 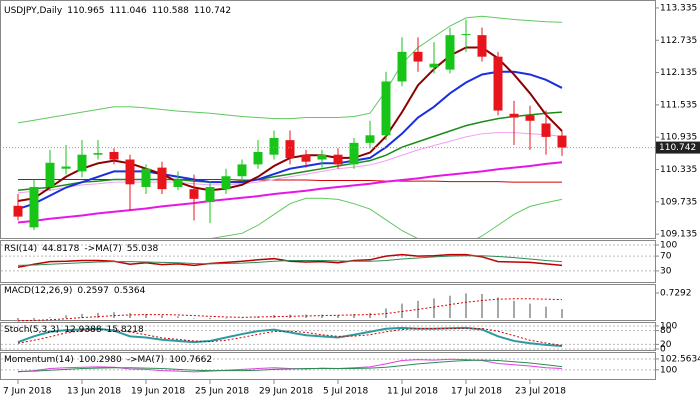 I want to click on y-tick-label: 111.535, so click(x=678, y=105).